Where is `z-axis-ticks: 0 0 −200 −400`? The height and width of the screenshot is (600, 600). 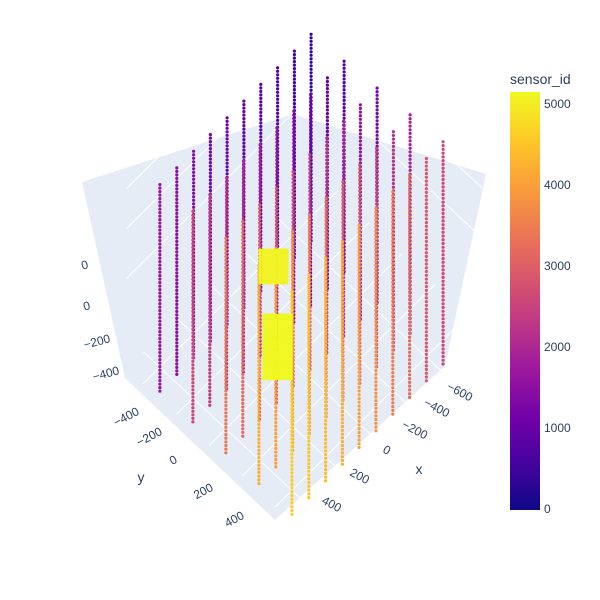
z-axis-ticks: 0 0 −200 −400 is located at coordinates (100, 320).